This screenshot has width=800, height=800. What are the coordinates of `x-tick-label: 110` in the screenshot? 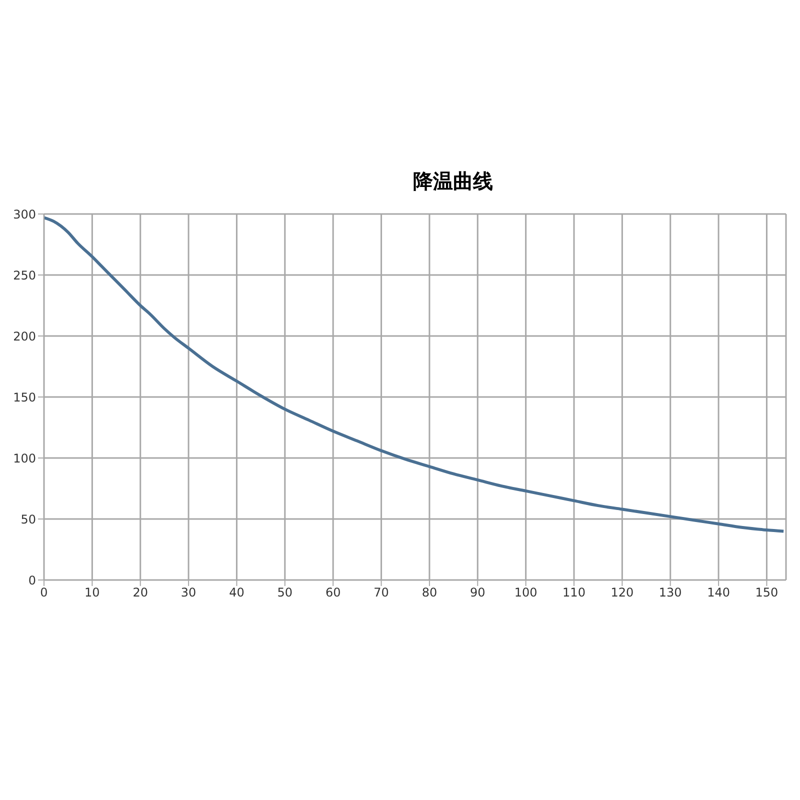 It's located at (574, 593).